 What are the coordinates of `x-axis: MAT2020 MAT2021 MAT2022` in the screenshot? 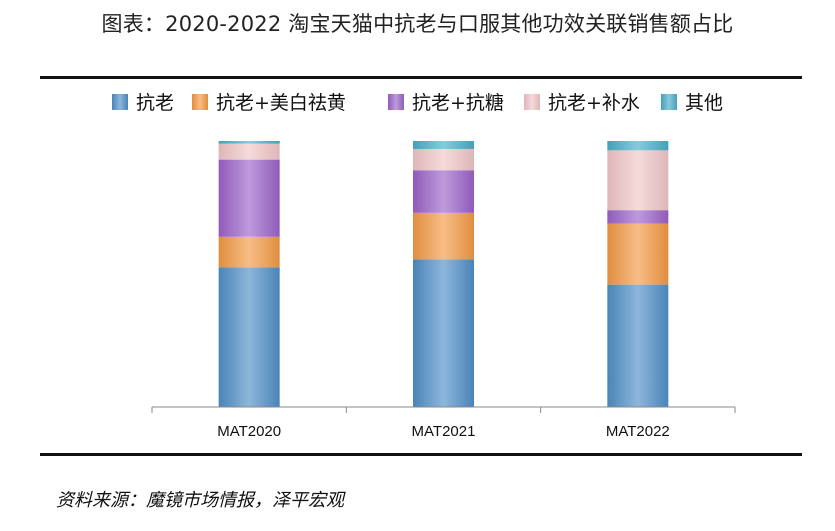 It's located at (443, 423).